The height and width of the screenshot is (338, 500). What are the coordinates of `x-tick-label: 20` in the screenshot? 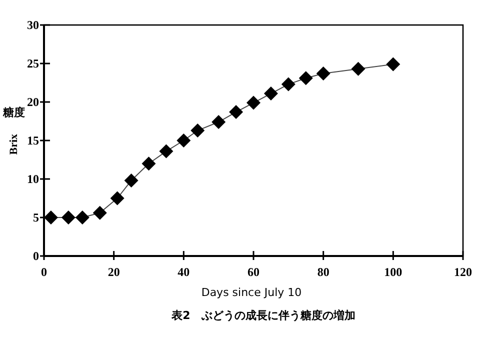 It's located at (114, 272).